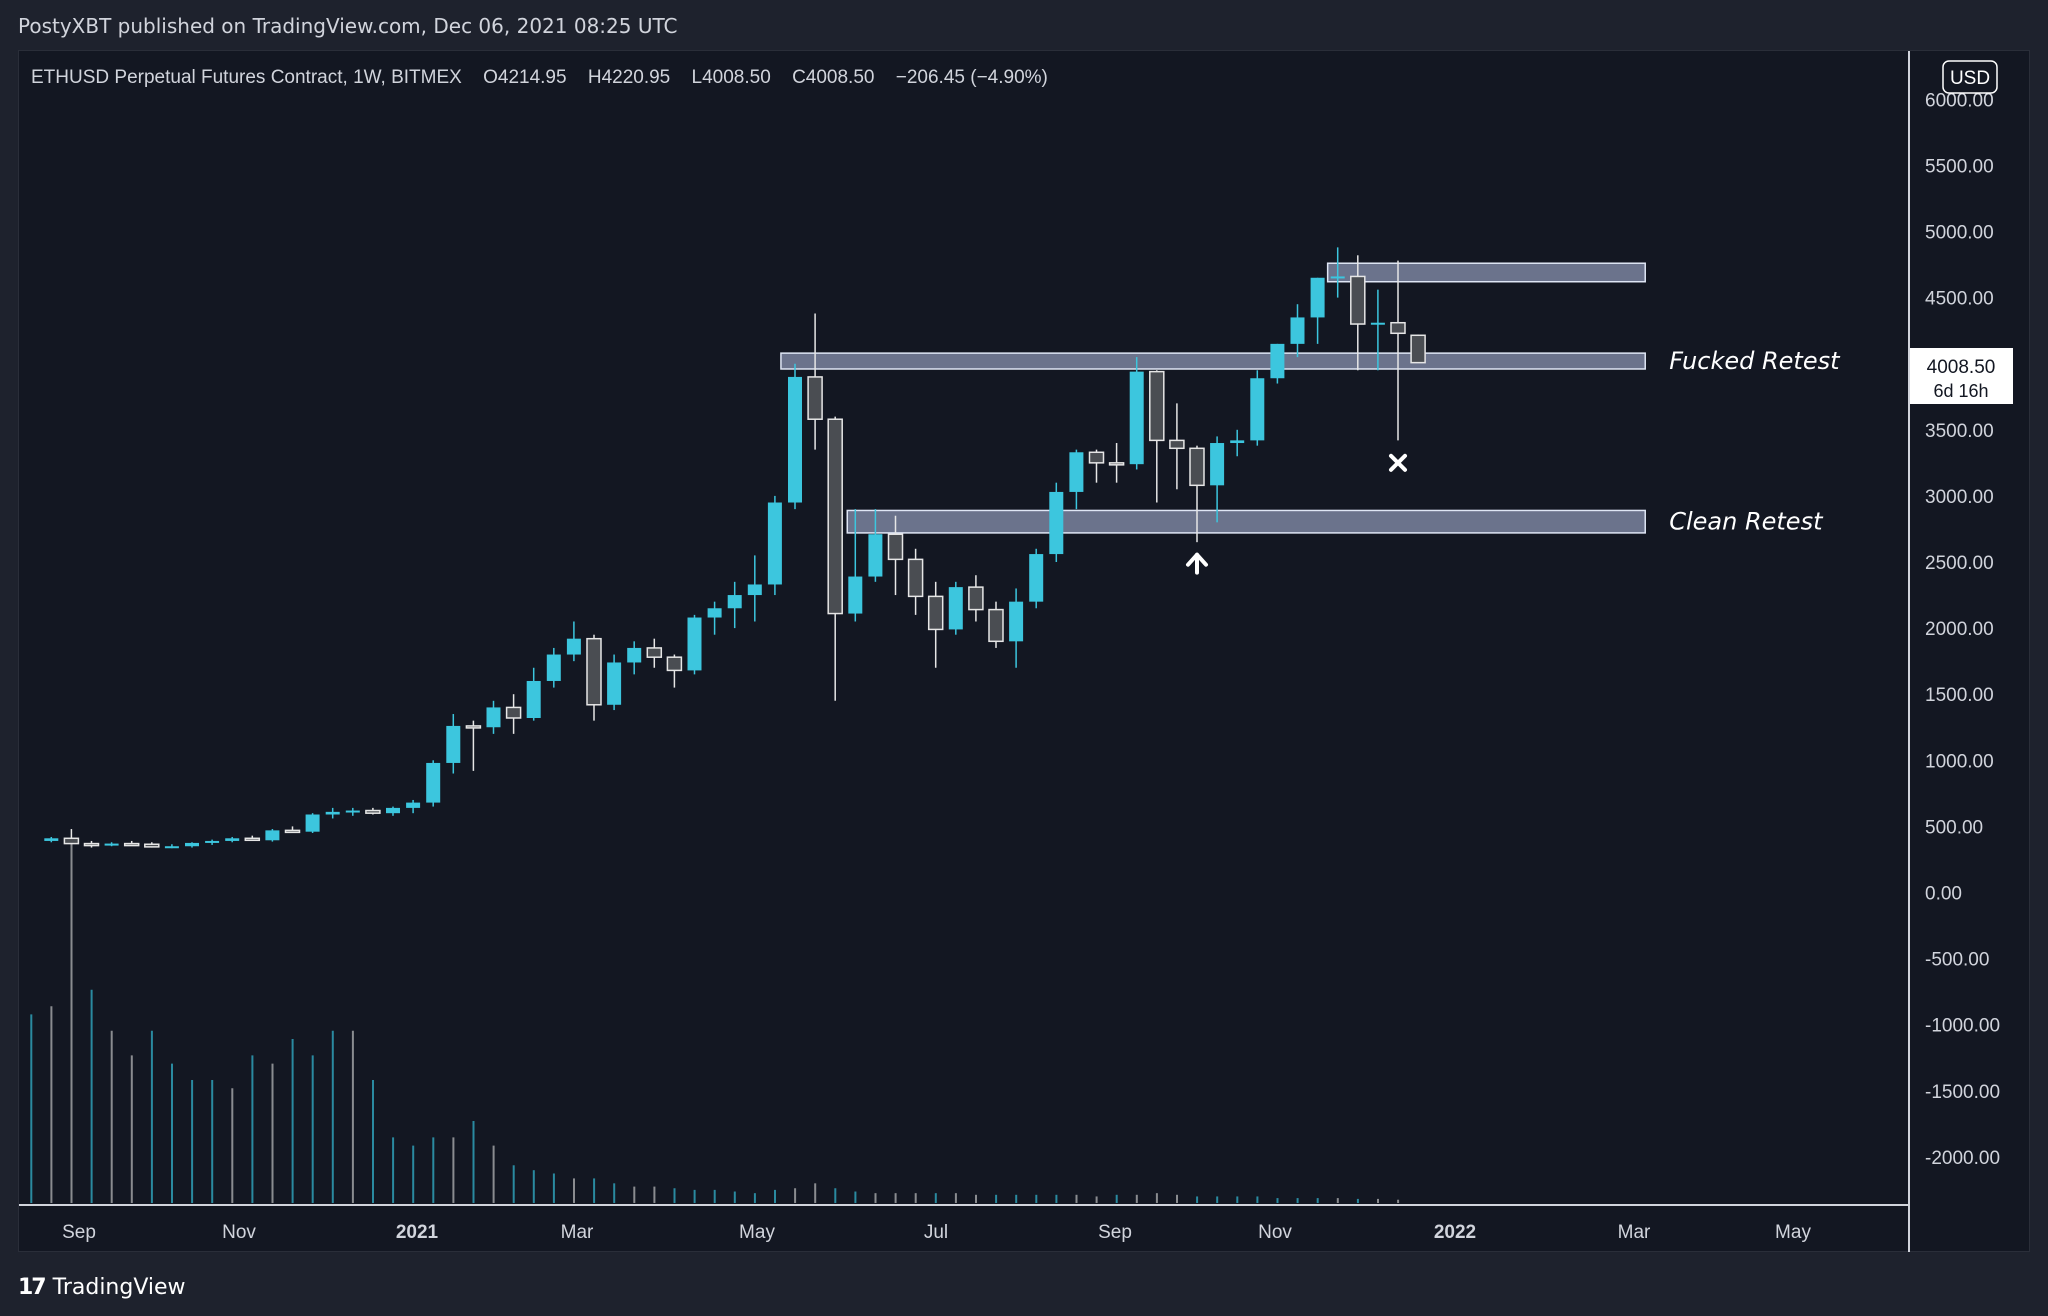 This screenshot has height=1316, width=2048. What do you see at coordinates (1959, 431) in the screenshot?
I see `y-tick-label: 3500.00` at bounding box center [1959, 431].